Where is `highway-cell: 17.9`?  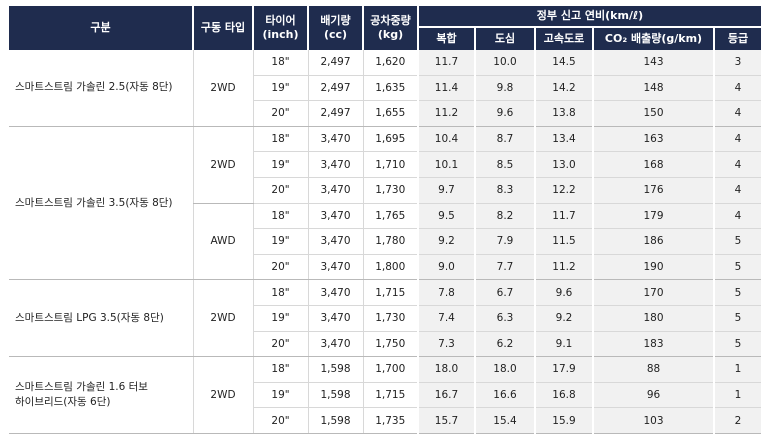 highway-cell: 17.9 is located at coordinates (563, 369).